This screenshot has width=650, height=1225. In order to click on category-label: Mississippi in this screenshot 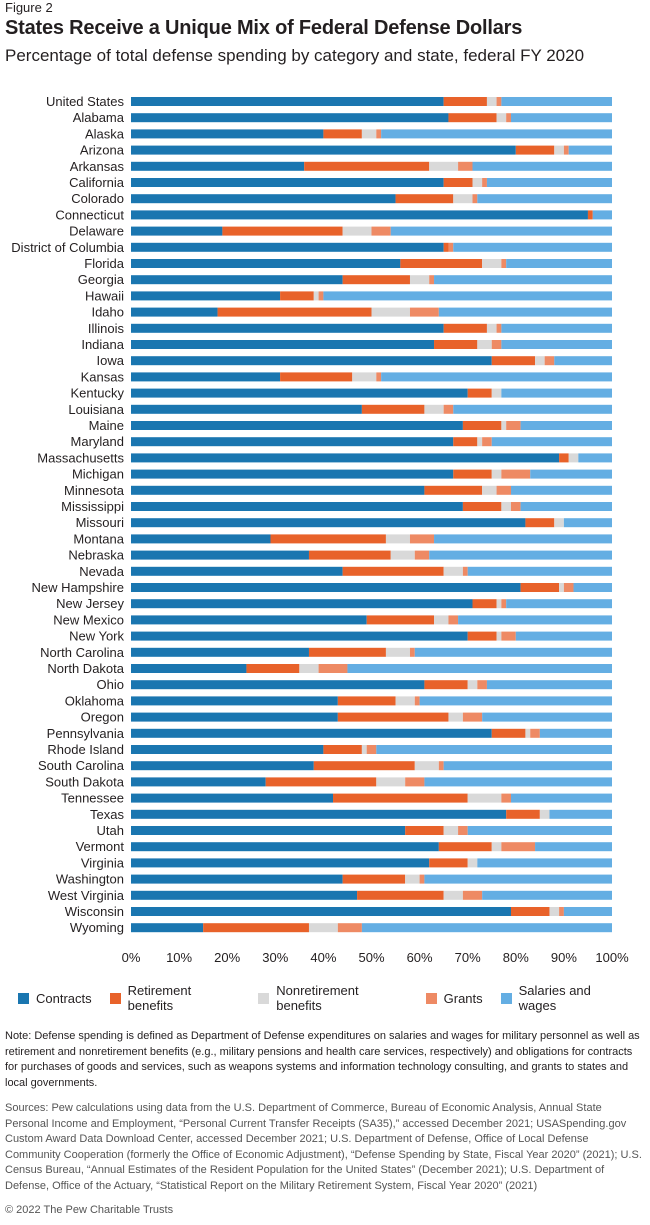, I will do `click(92, 506)`.